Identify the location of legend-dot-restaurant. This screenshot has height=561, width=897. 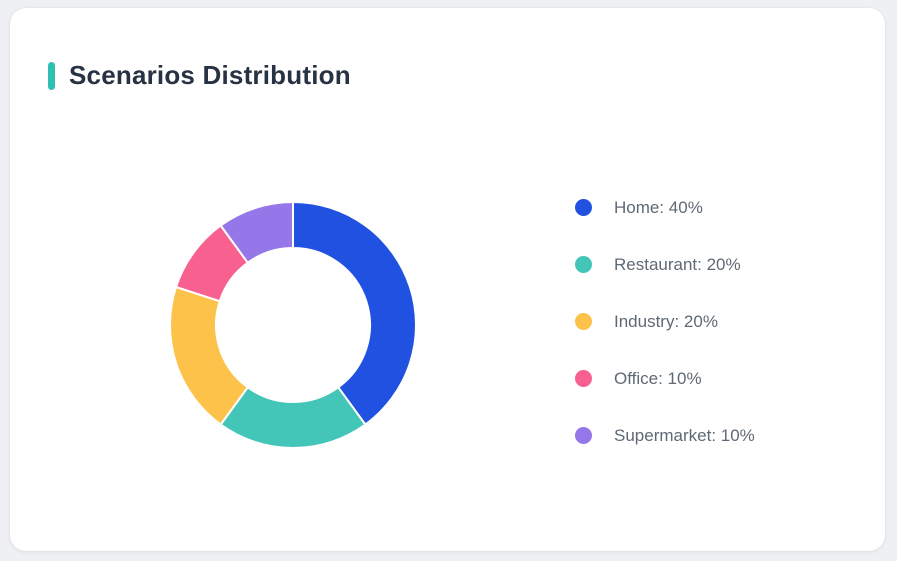
(583, 264).